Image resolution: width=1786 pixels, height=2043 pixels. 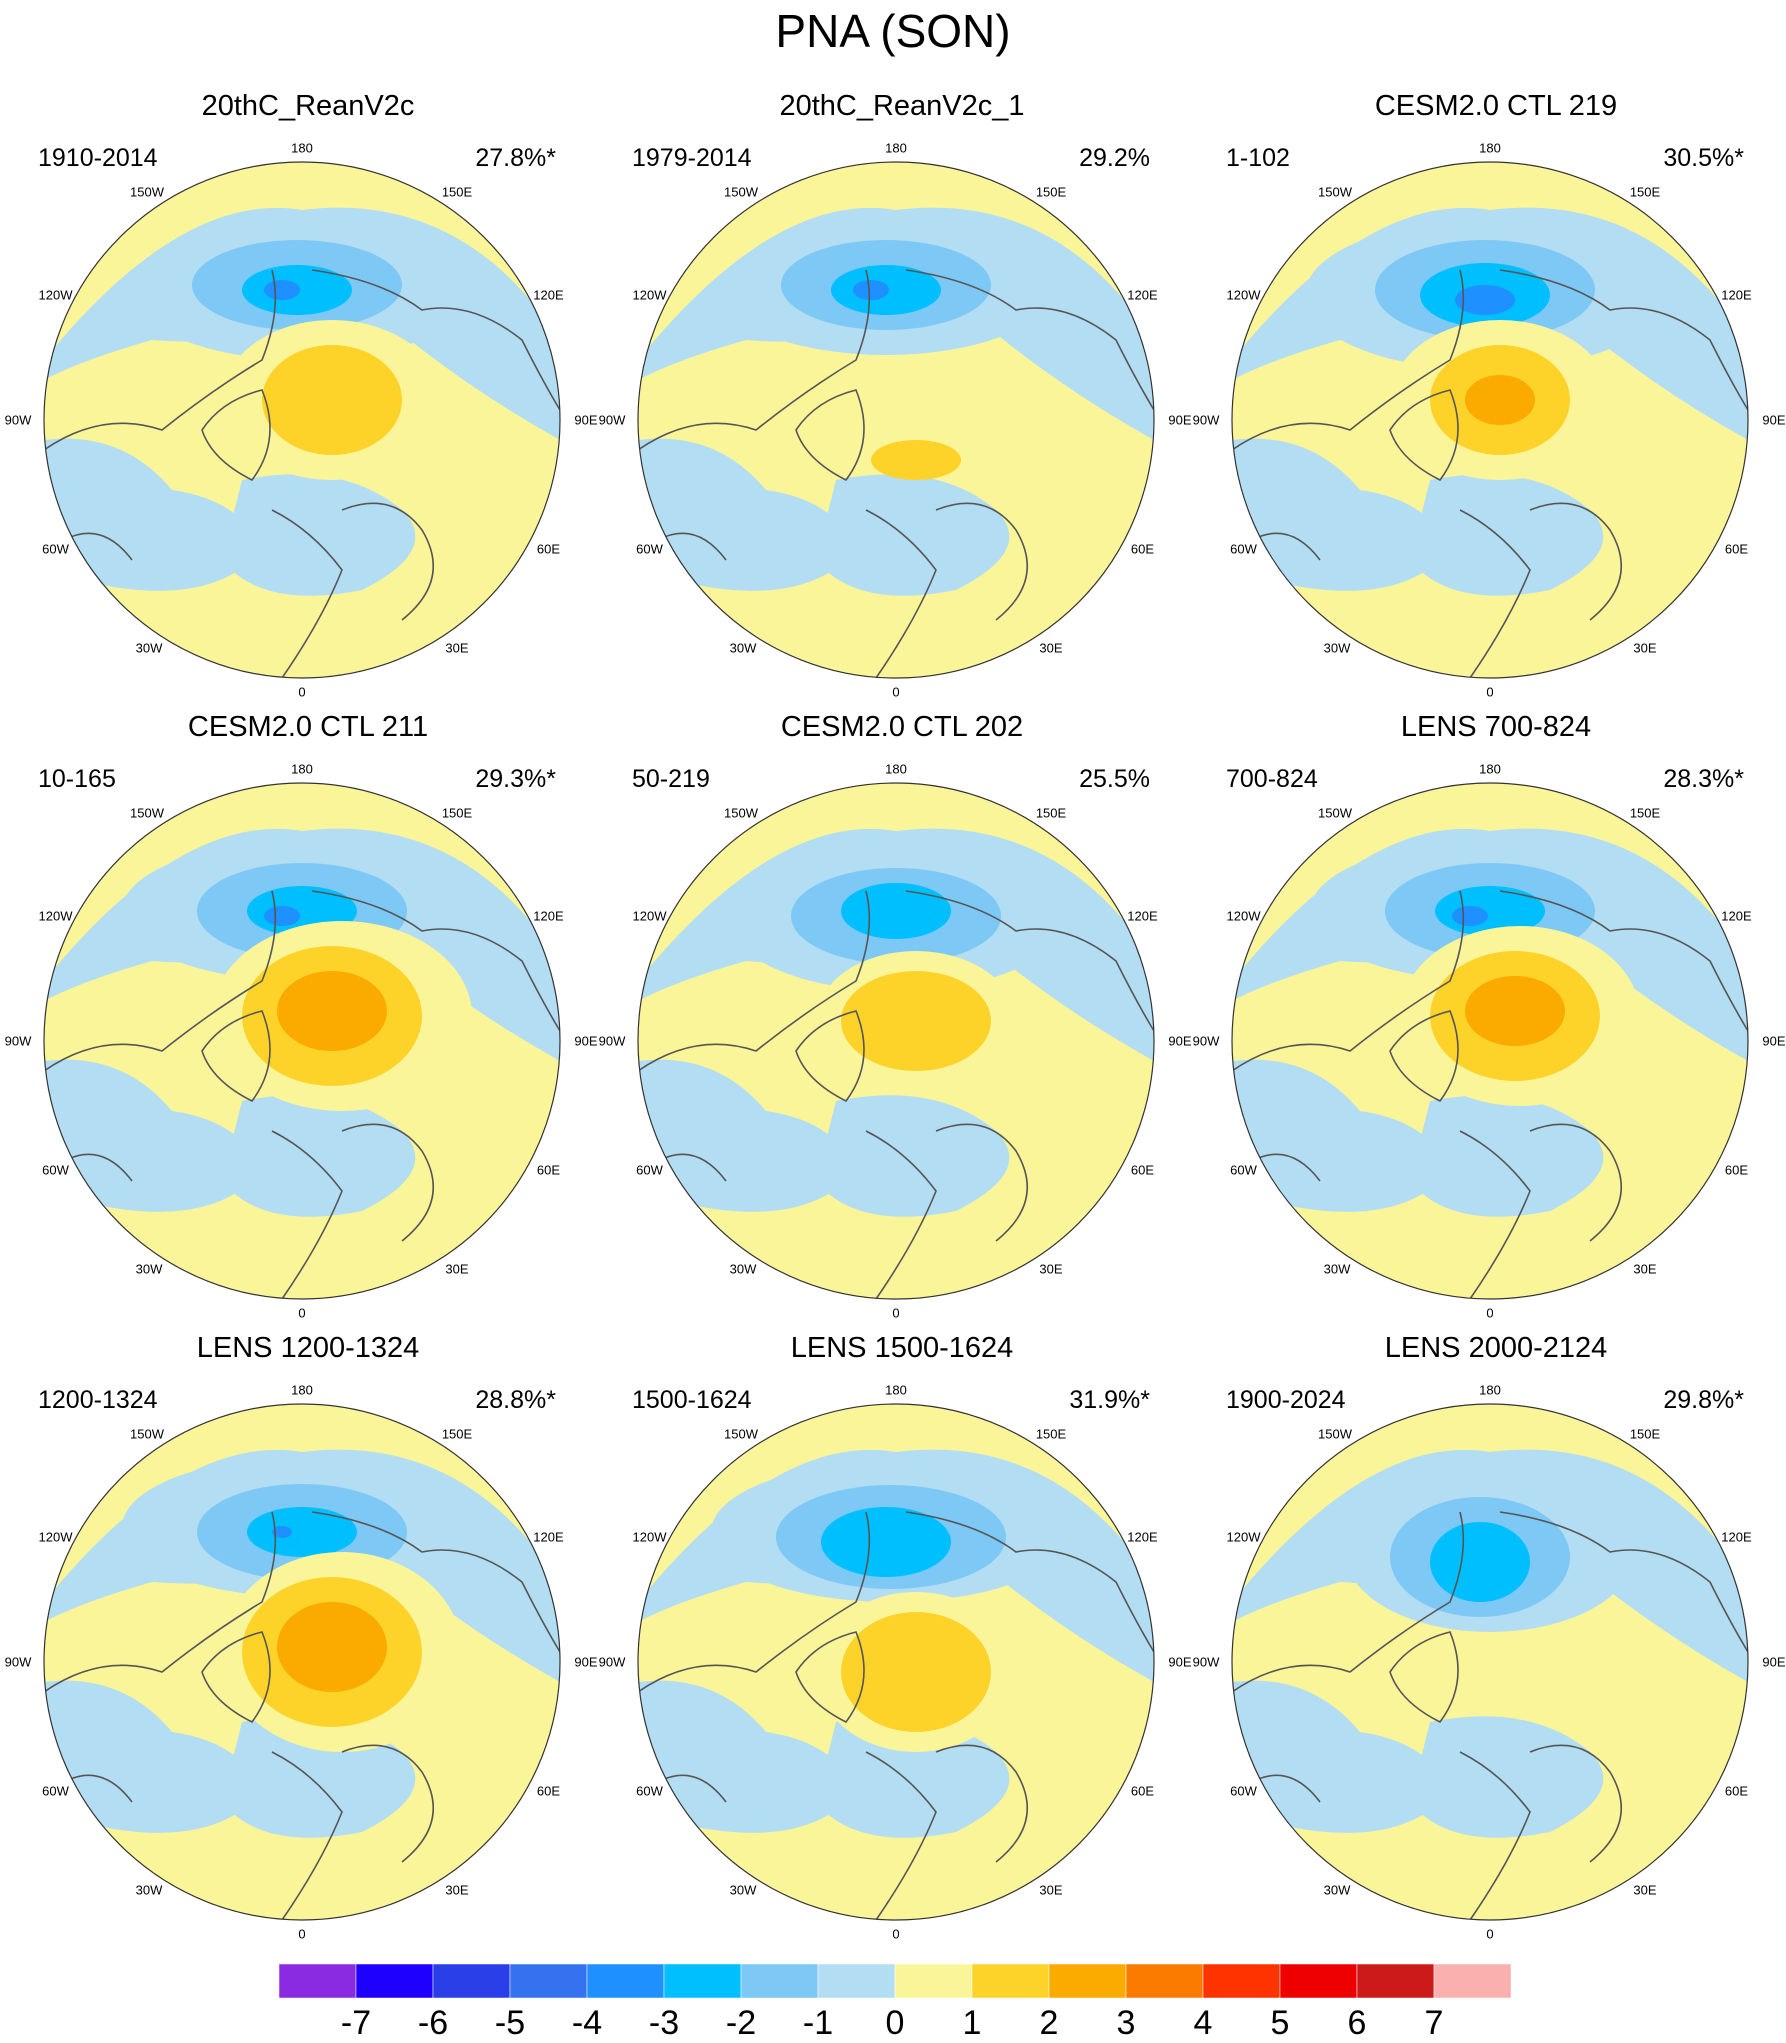 What do you see at coordinates (1357, 2023) in the screenshot?
I see `colorbar-tick-label: 6` at bounding box center [1357, 2023].